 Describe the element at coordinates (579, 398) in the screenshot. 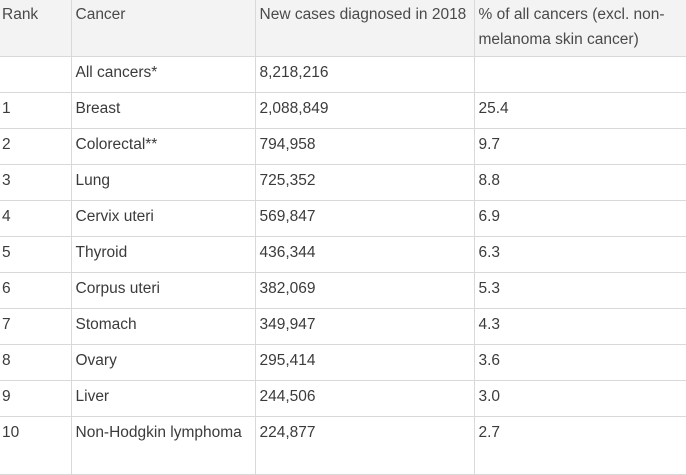

I see `cell-percent: 3.0` at that location.